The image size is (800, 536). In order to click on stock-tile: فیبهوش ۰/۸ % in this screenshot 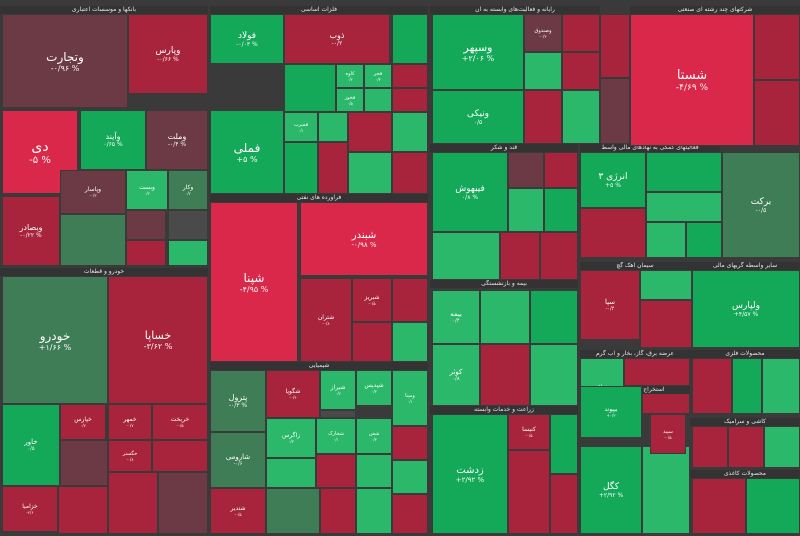, I will do `click(470, 192)`.